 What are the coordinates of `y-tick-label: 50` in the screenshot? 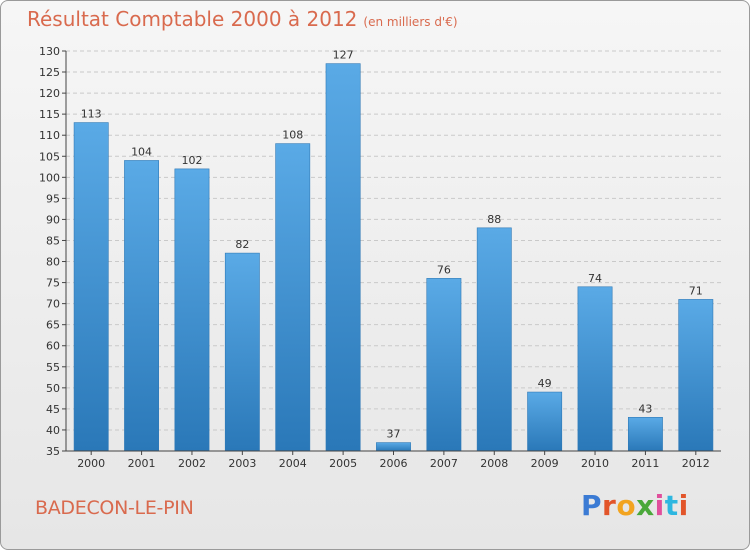 It's located at (53, 388).